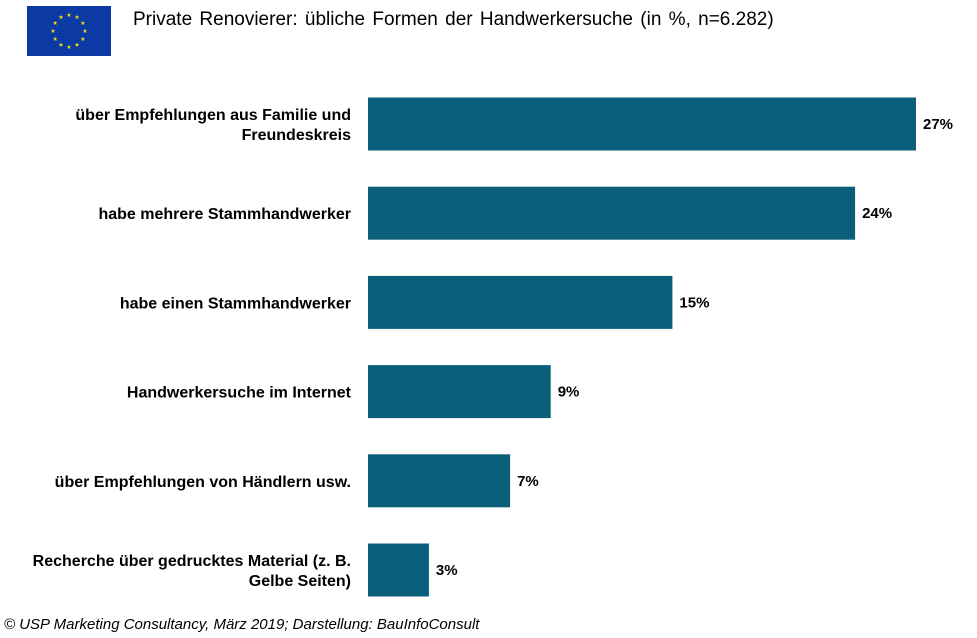 The height and width of the screenshot is (638, 977). Describe the element at coordinates (938, 124) in the screenshot. I see `value-label: 27%` at that location.